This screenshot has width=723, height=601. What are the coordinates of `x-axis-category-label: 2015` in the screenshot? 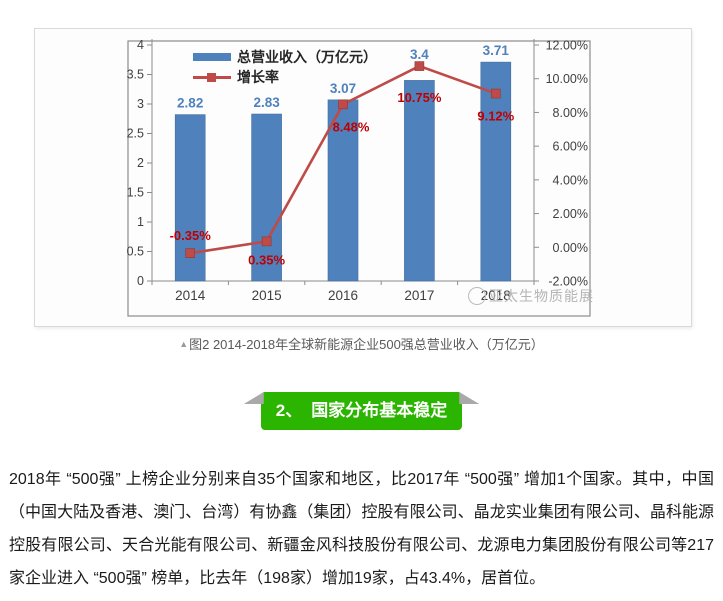 It's located at (267, 295).